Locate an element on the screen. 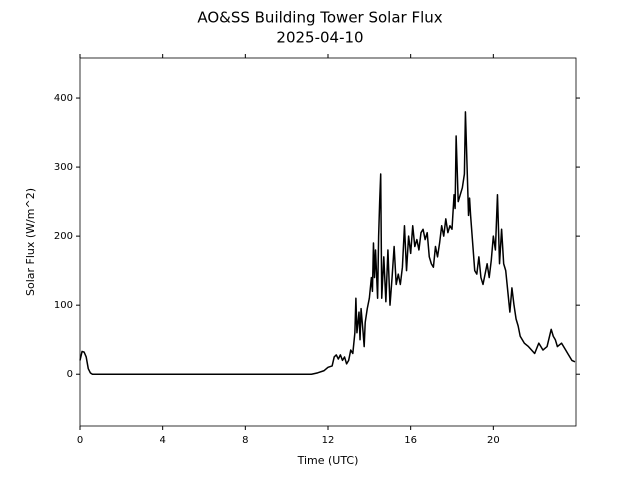 The height and width of the screenshot is (480, 640). y-axis-label: Solar Flux (W/m^2) is located at coordinates (30, 242).